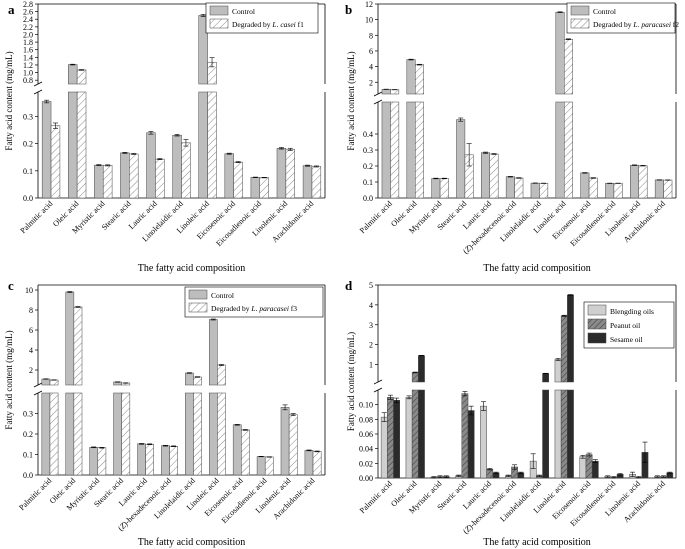 The height and width of the screenshot is (549, 685). Describe the element at coordinates (368, 134) in the screenshot. I see `y-tick-label: 0.4` at that location.